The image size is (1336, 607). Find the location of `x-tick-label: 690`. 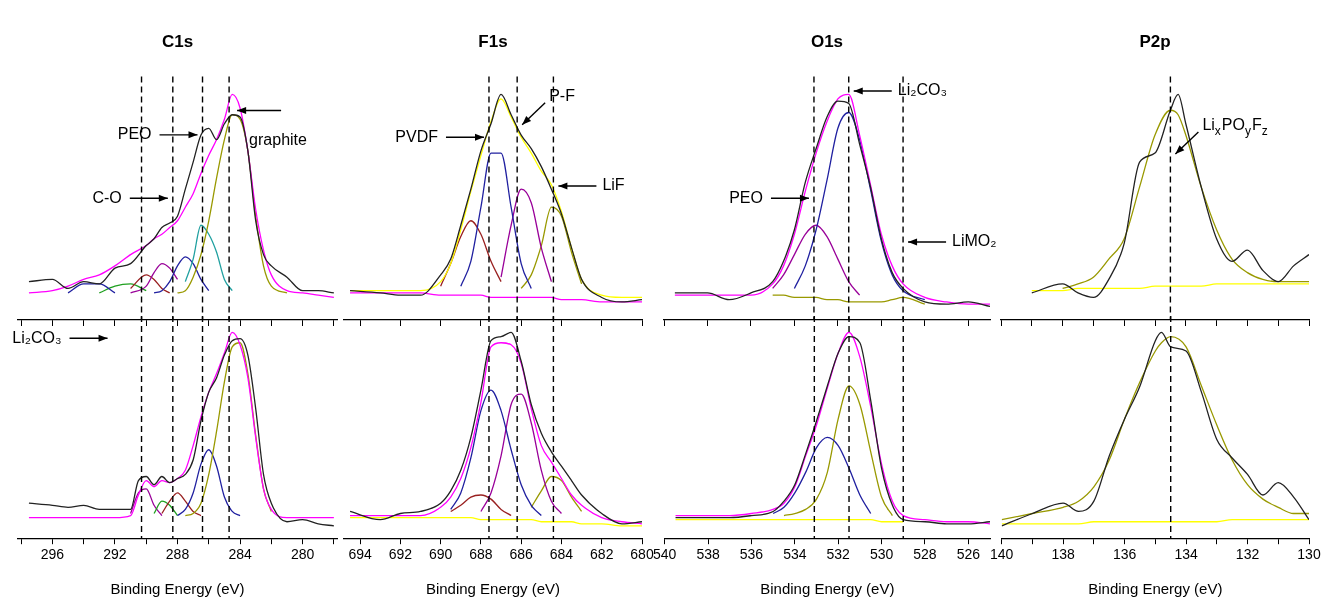

x-tick-label: 690 is located at coordinates (440, 554).